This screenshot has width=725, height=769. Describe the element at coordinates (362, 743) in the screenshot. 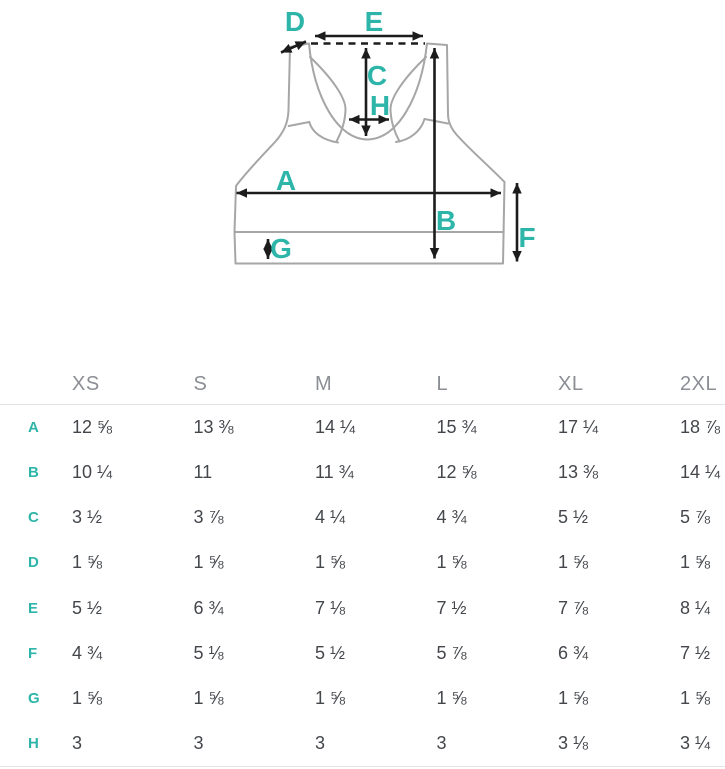

I see `table-row: H 3 3 3 3 3 ⅛ 3 ¼` at that location.